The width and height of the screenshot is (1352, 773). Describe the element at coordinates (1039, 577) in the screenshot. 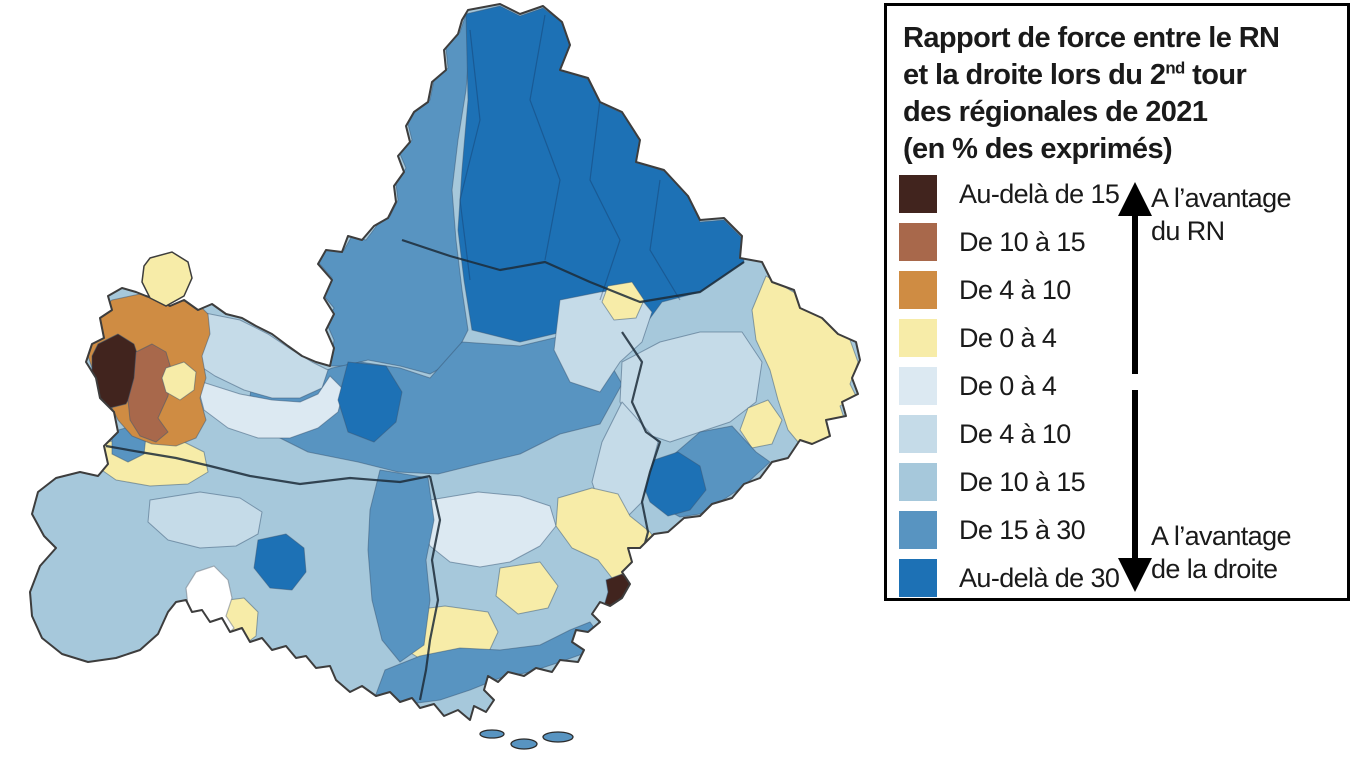

I see `legend-label: Au-delà de 30` at that location.